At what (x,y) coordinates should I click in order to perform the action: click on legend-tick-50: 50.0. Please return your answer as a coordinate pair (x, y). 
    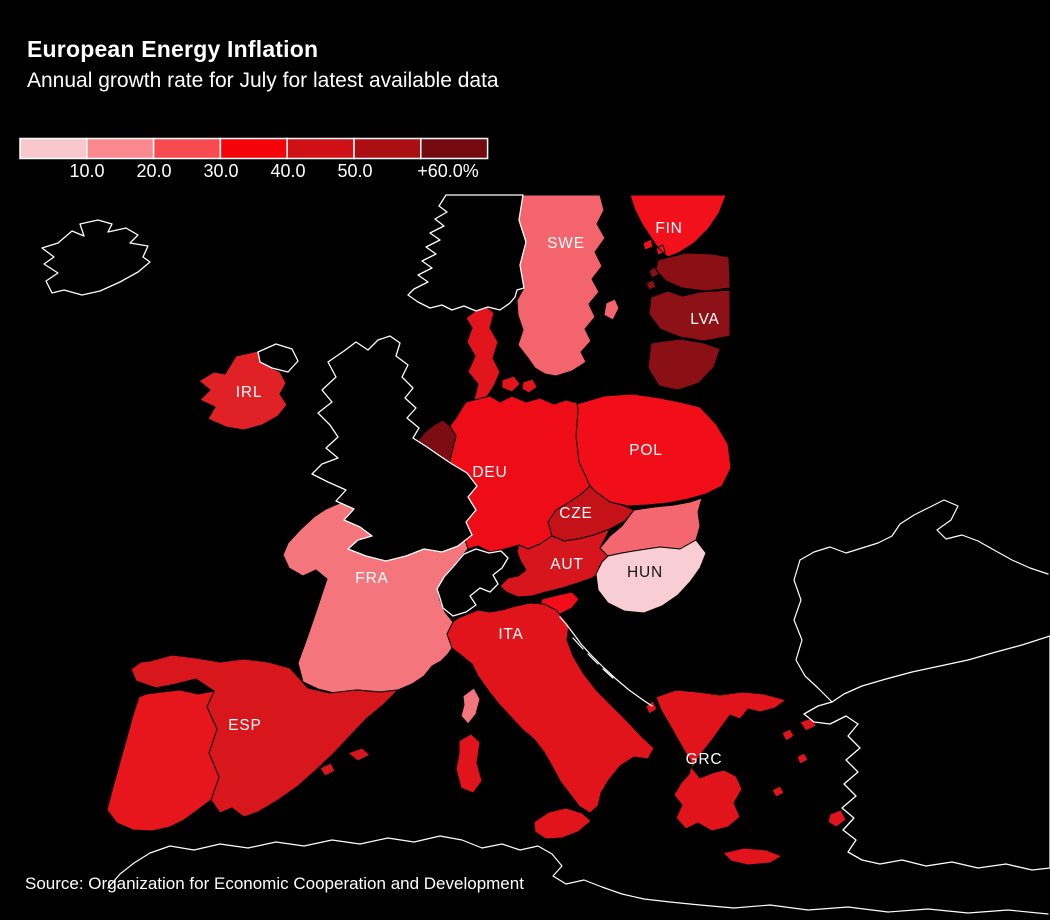
    Looking at the image, I should click on (355, 171).